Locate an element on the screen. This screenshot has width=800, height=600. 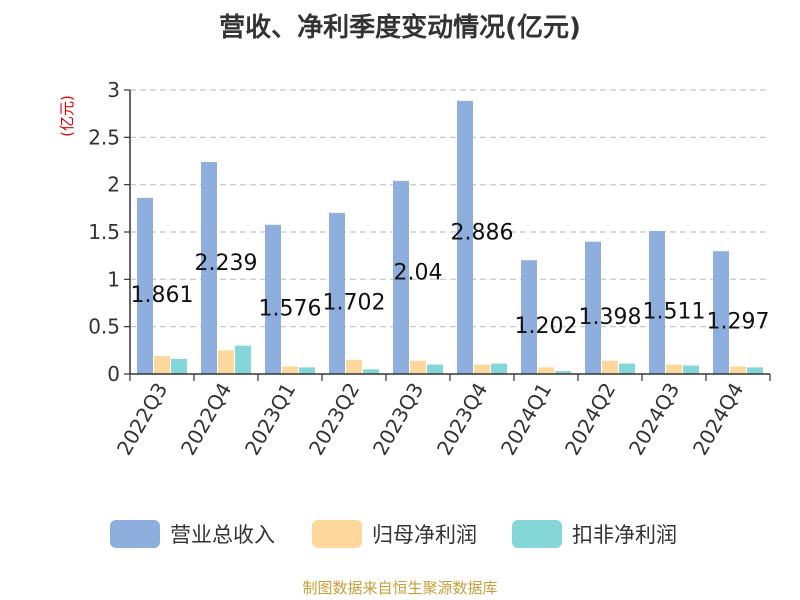
y-axis-unit: (亿元) is located at coordinates (67, 116).